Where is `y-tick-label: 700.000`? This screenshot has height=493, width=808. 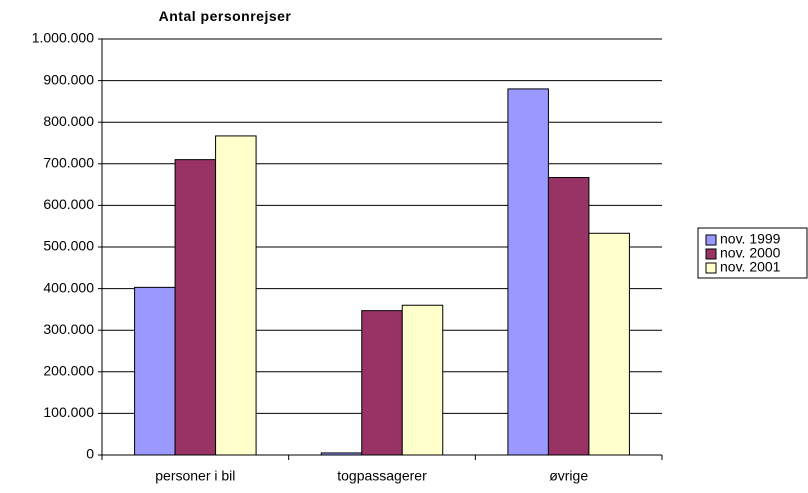 y-tick-label: 700.000 is located at coordinates (68, 163).